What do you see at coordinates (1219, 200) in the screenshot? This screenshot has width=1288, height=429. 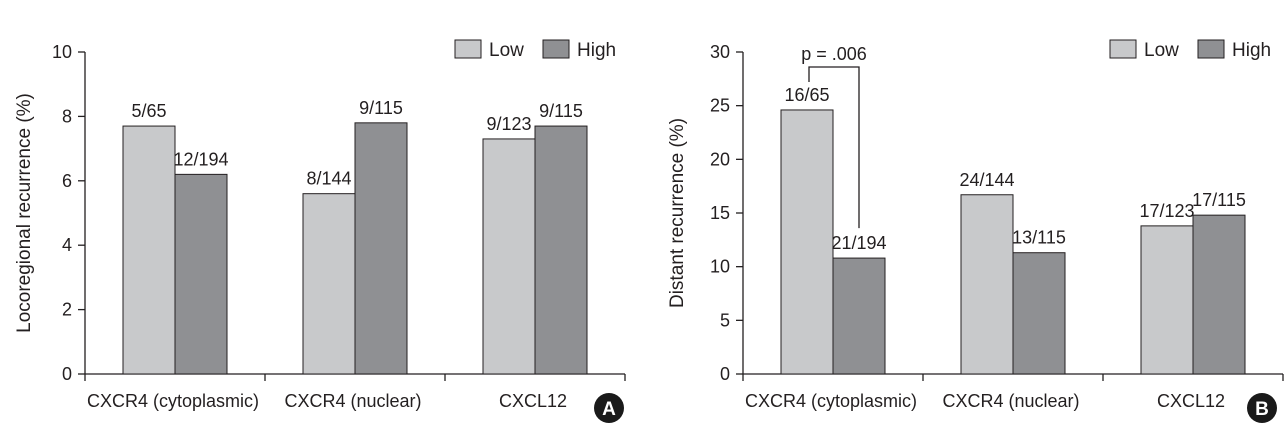 I see `data-label-b: 17/115` at bounding box center [1219, 200].